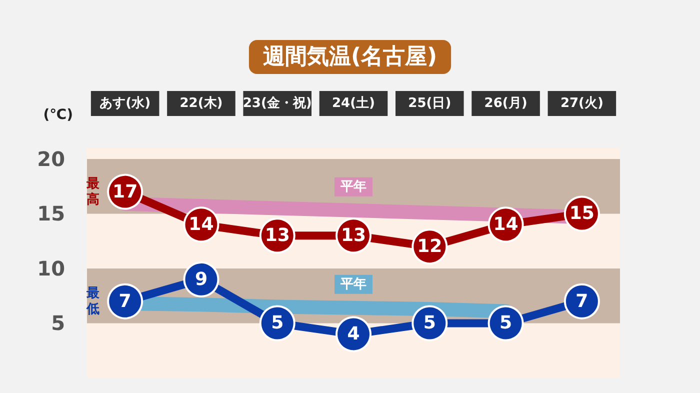 This screenshot has height=393, width=700. Describe the element at coordinates (581, 213) in the screenshot. I see `data-label: 15` at that location.